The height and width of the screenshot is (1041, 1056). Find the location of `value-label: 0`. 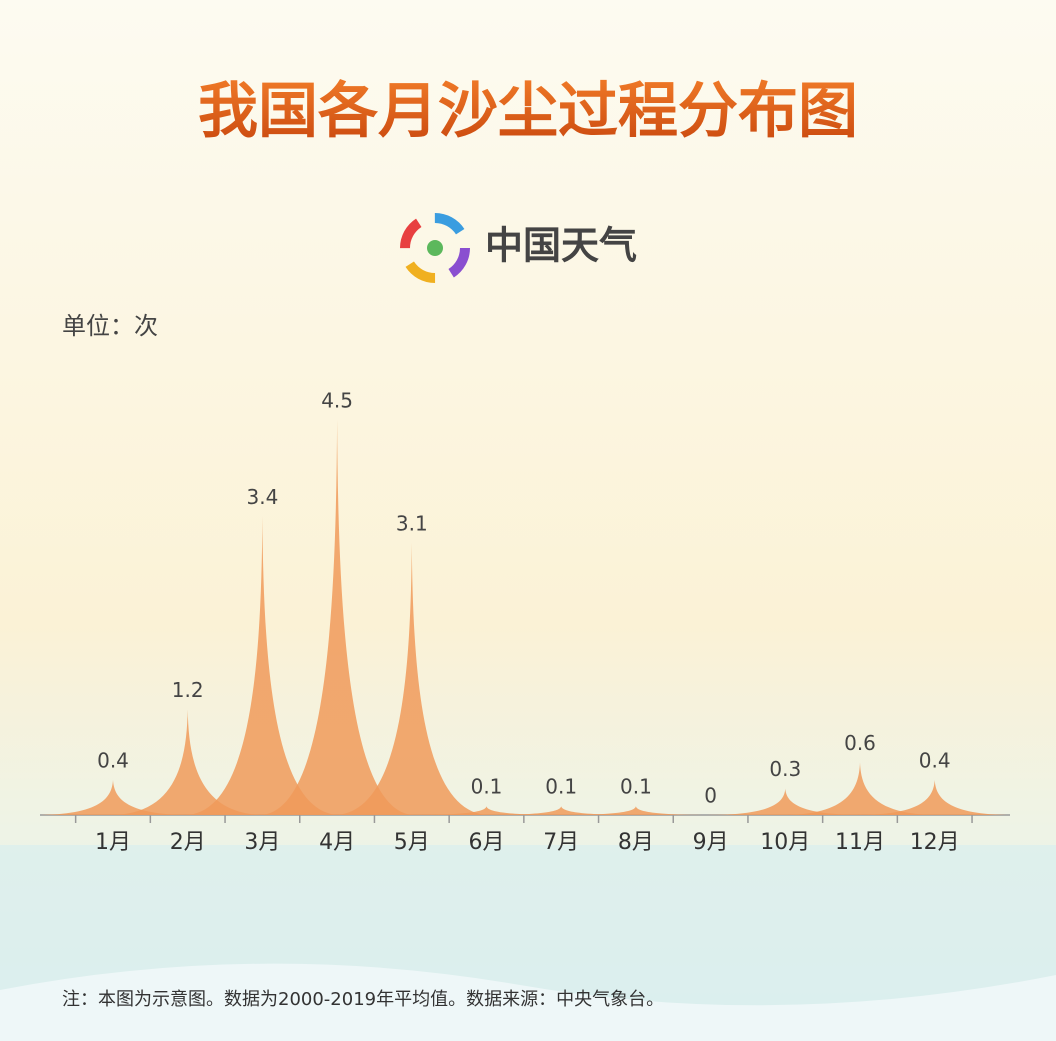

value-label: 0 is located at coordinates (710, 796).